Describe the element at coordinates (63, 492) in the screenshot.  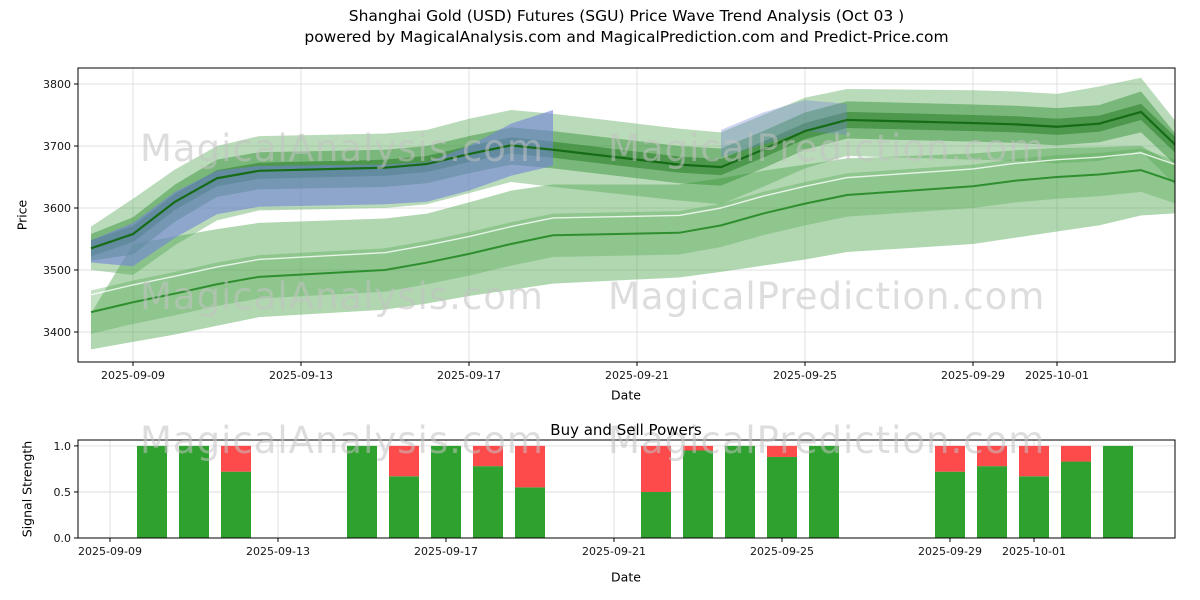
I see `y-tick-label: 0.5` at that location.